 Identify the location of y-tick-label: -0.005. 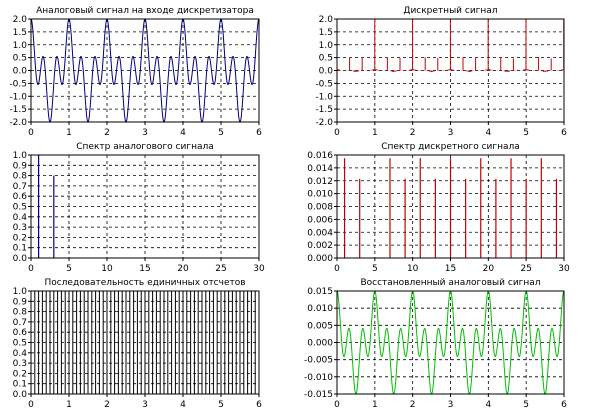
(318, 361).